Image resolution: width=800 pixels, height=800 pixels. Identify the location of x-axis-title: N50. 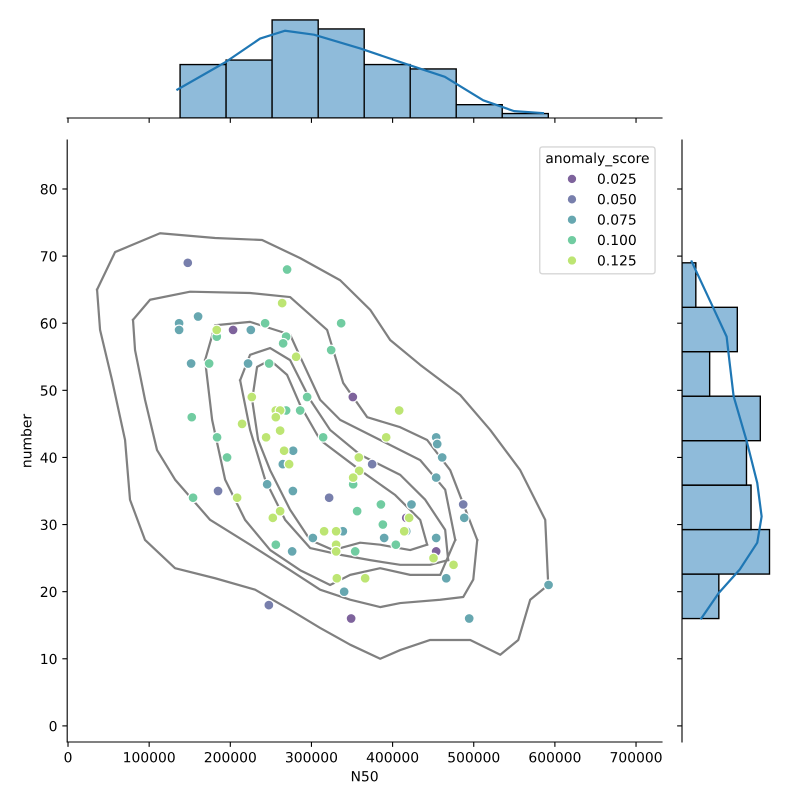
(365, 776).